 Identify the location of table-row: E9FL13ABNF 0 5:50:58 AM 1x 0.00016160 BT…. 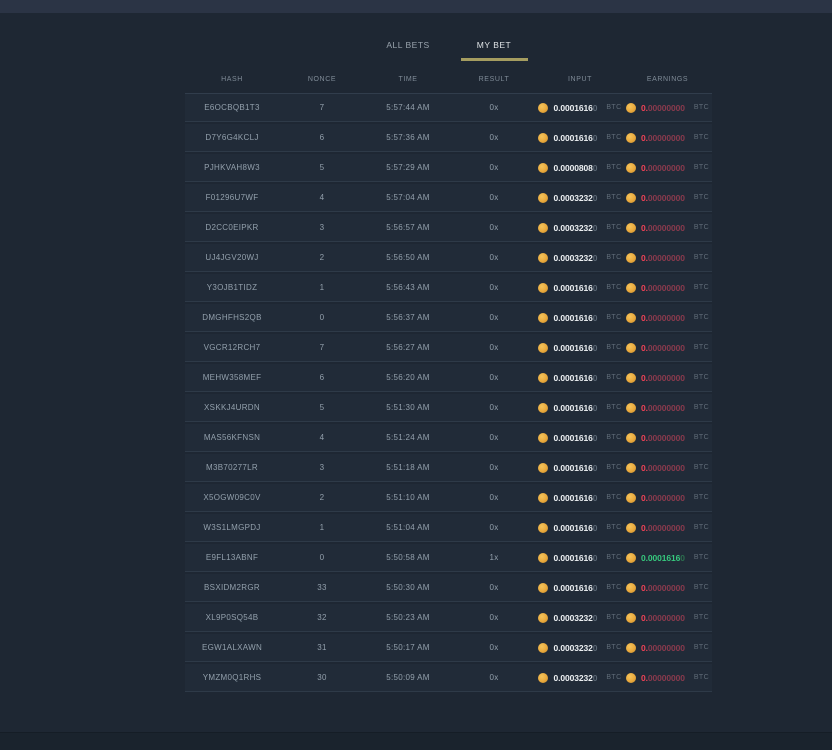
(448, 558).